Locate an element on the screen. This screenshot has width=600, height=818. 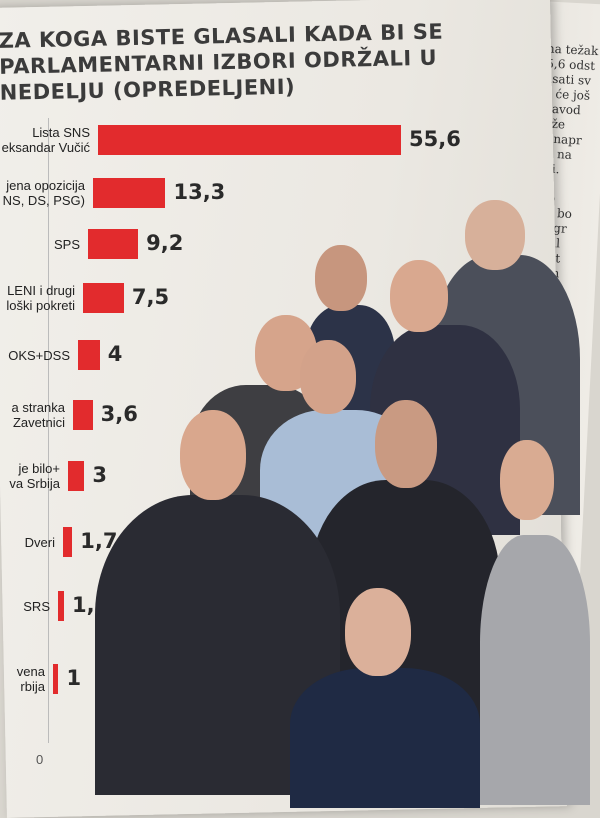
category-label: Dveri is located at coordinates (27, 542).